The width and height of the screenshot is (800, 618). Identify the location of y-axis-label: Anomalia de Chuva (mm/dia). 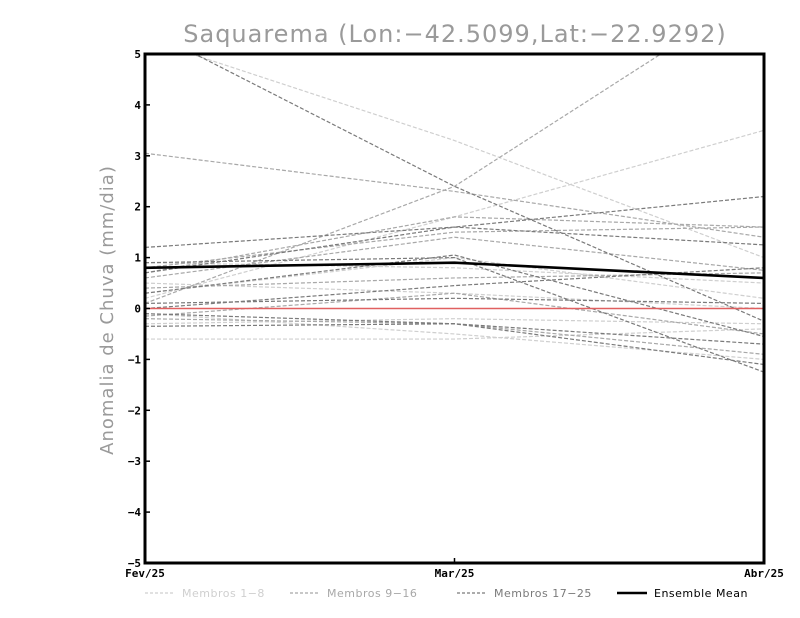
(107, 310).